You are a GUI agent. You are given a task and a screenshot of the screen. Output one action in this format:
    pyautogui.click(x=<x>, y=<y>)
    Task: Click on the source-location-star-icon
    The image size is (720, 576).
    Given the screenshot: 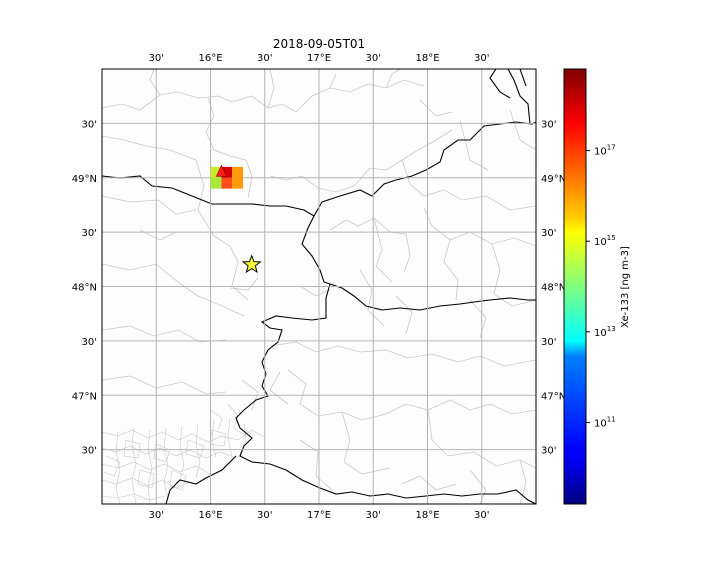 What is the action you would take?
    pyautogui.click(x=251, y=264)
    